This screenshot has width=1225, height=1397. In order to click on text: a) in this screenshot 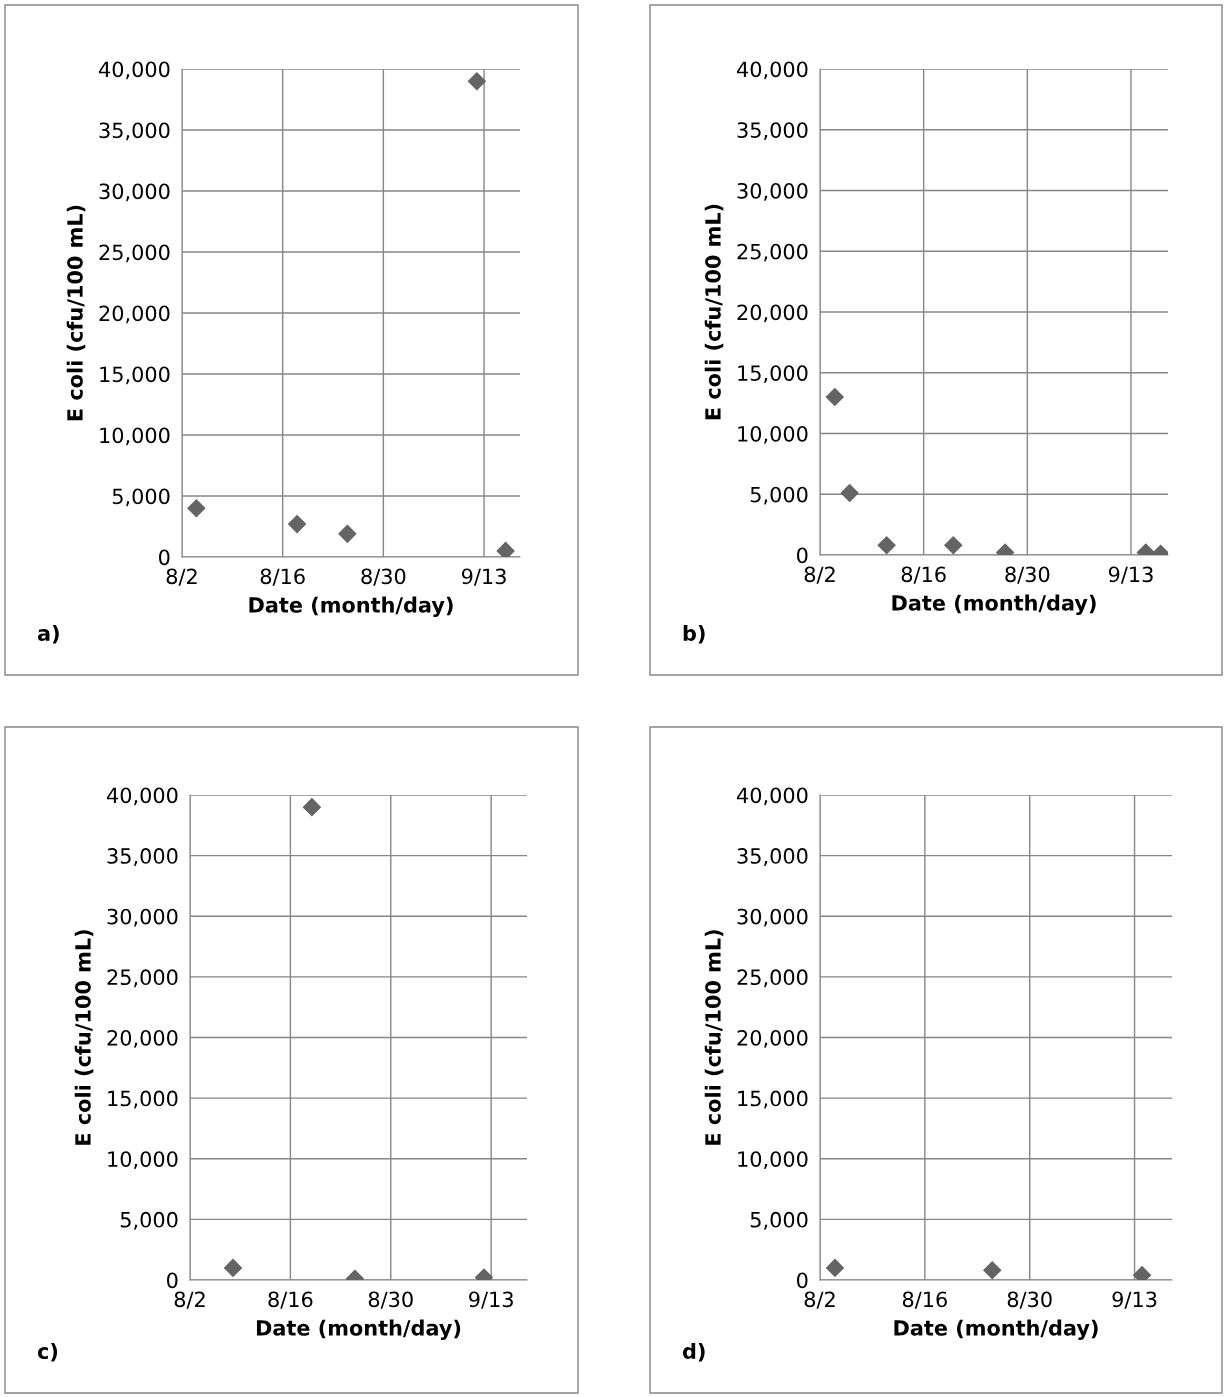, I will do `click(48, 634)`.